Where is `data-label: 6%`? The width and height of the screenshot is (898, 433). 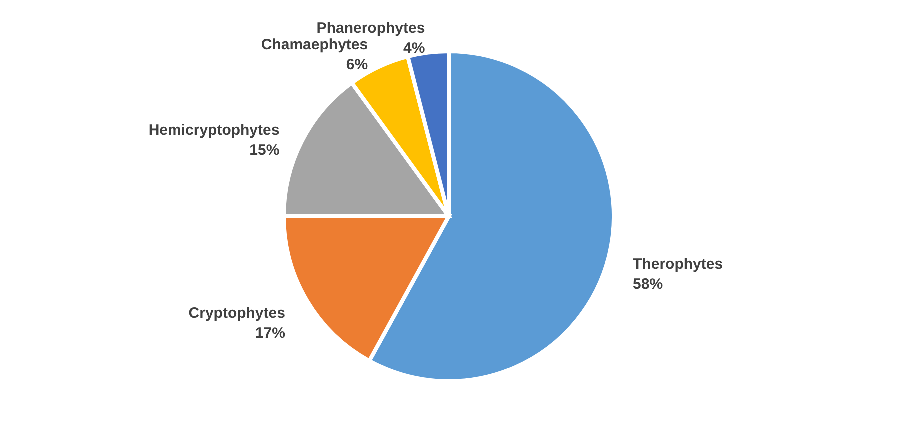 data-label: 6% is located at coordinates (357, 65).